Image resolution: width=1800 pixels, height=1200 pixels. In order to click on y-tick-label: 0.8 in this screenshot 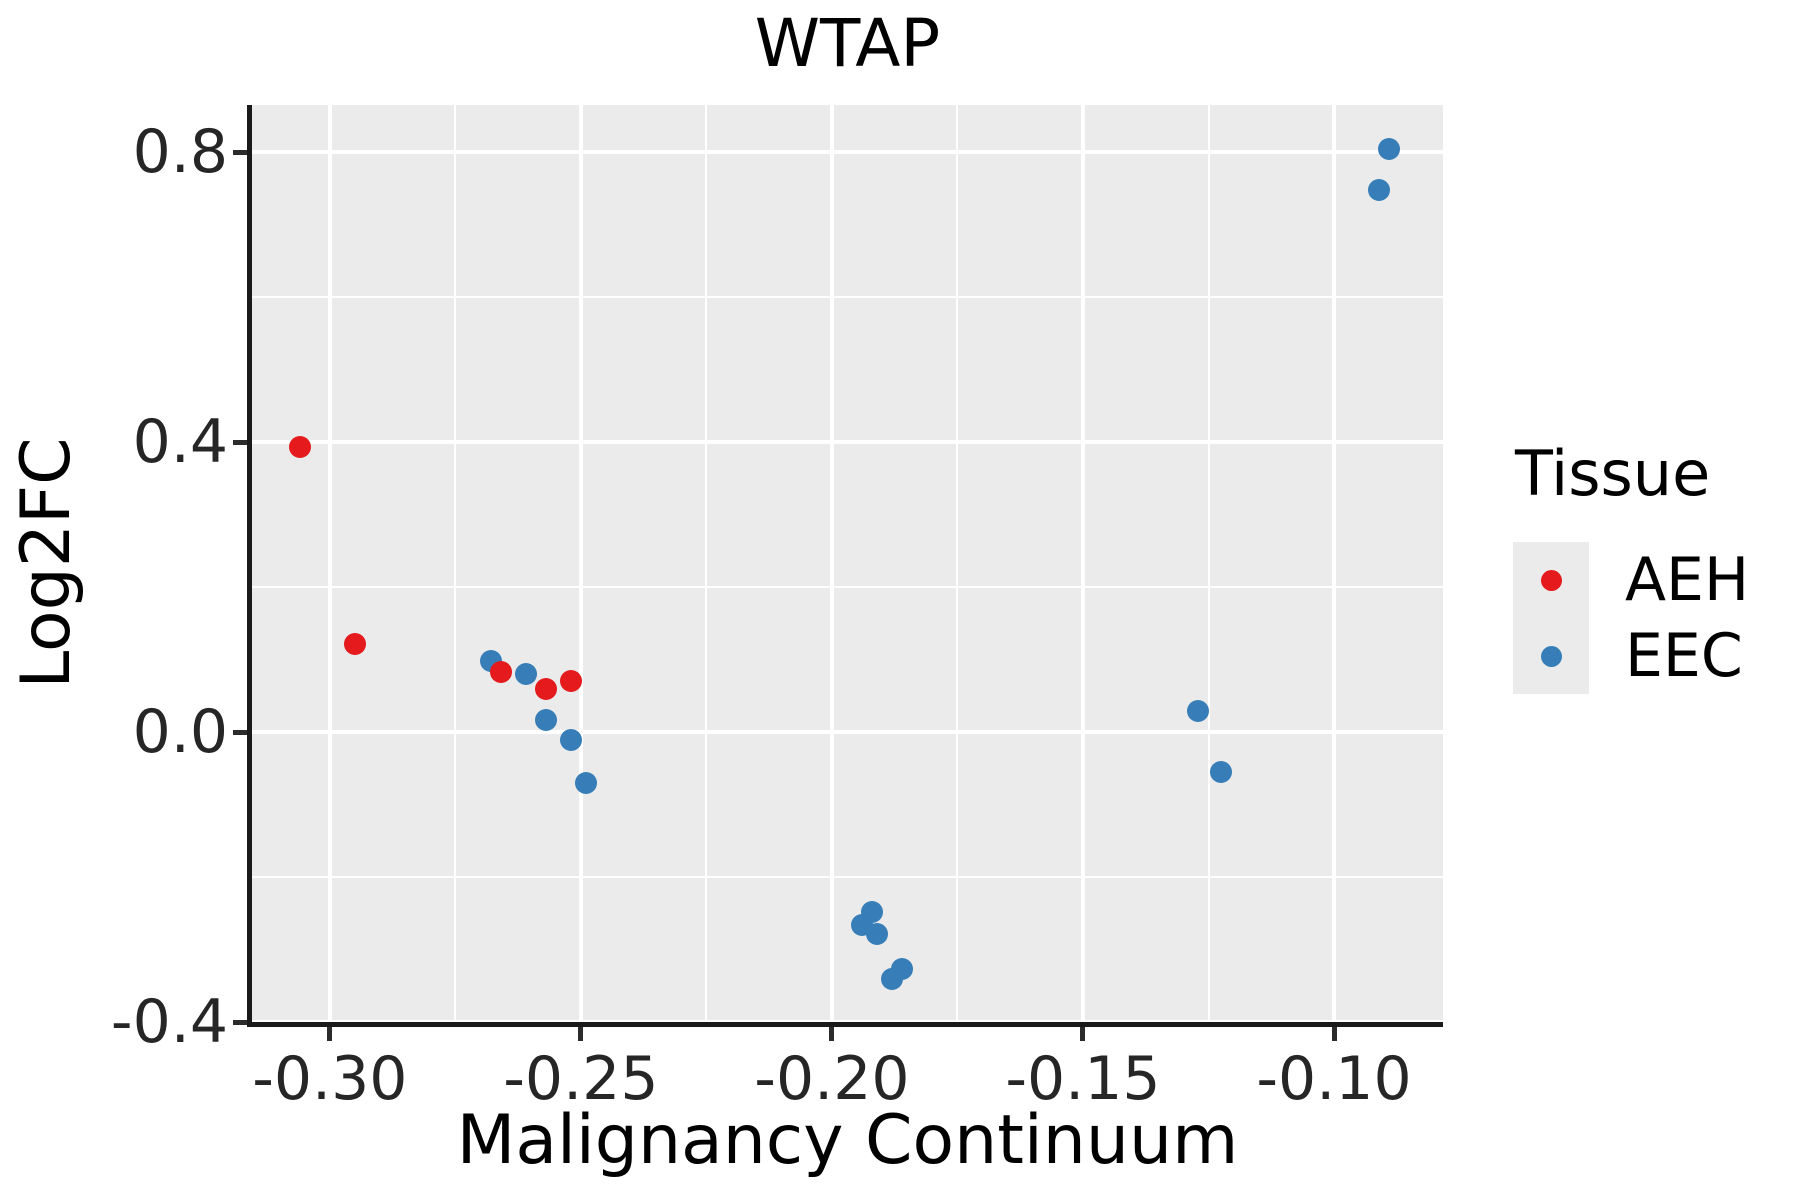, I will do `click(180, 152)`.